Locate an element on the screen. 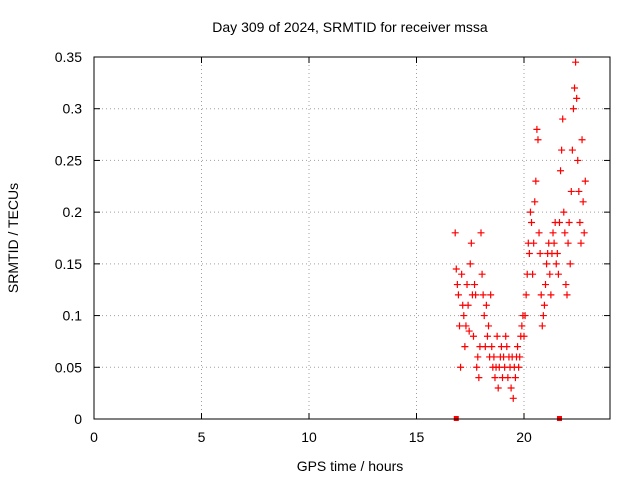 The height and width of the screenshot is (480, 640). y-tick-label: 0.3 is located at coordinates (73, 109).